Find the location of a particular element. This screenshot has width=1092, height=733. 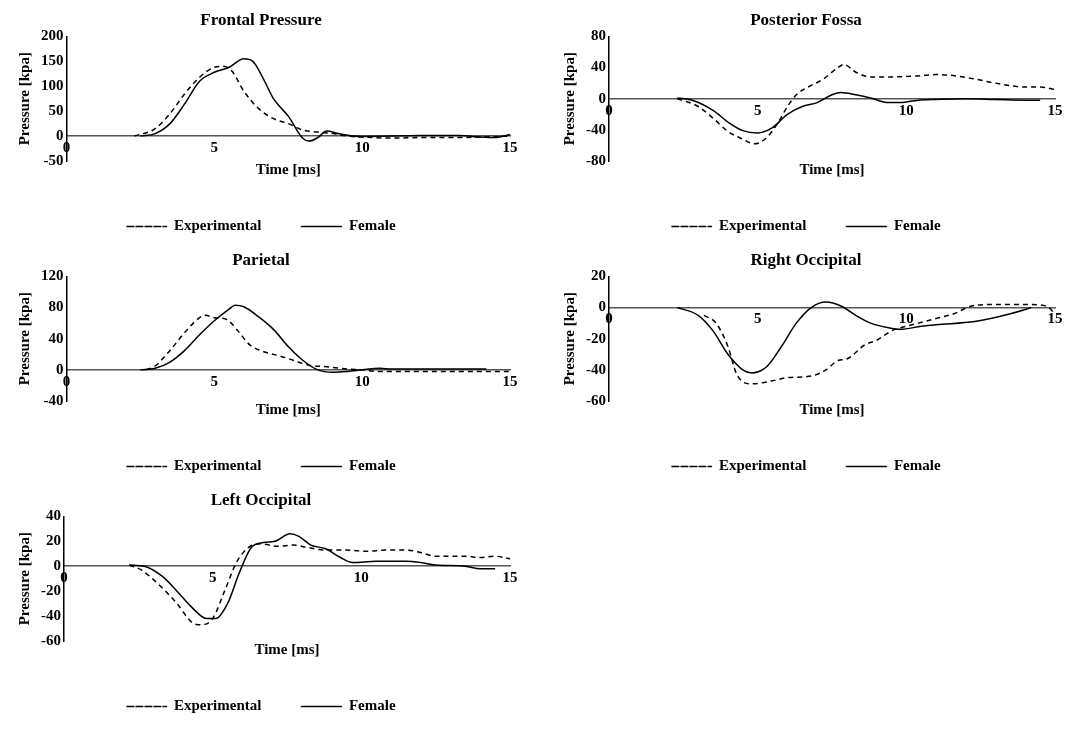

chart-title: Left Occipital is located at coordinates (261, 499).